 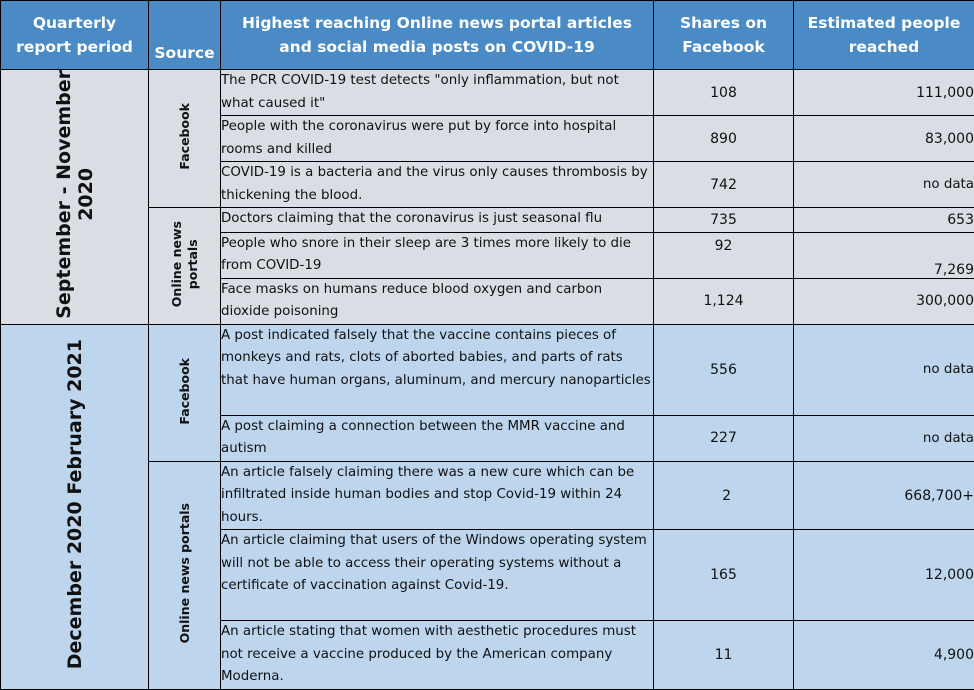 What do you see at coordinates (724, 438) in the screenshot?
I see `shares-cell: 227` at bounding box center [724, 438].